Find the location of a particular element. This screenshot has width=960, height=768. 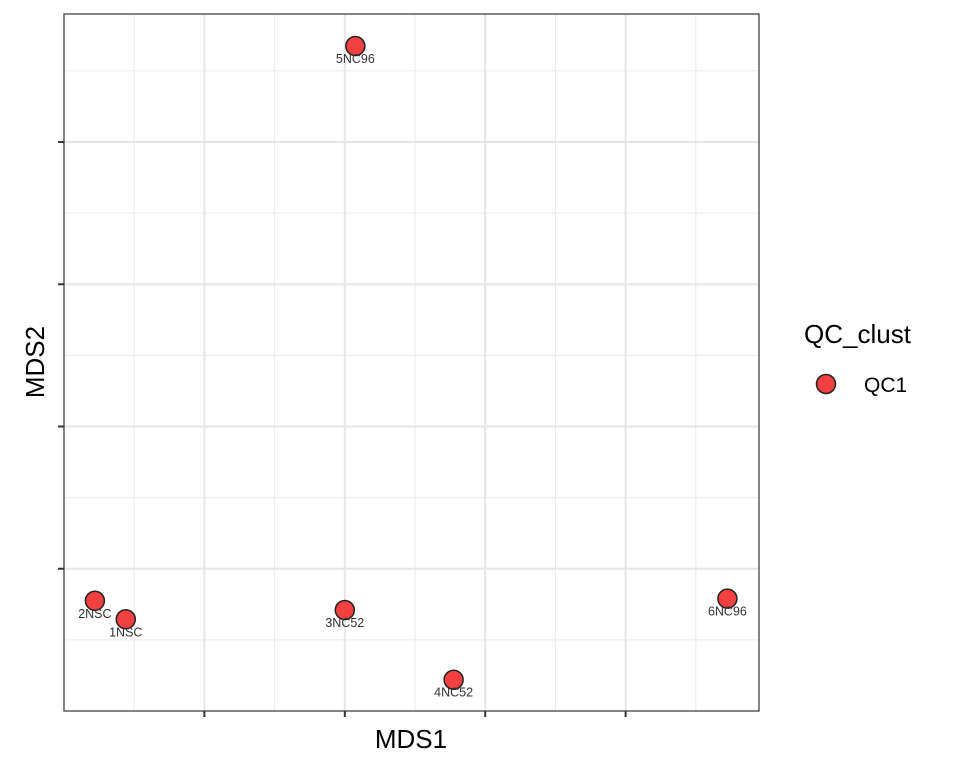

point-3nc52 is located at coordinates (345, 610).